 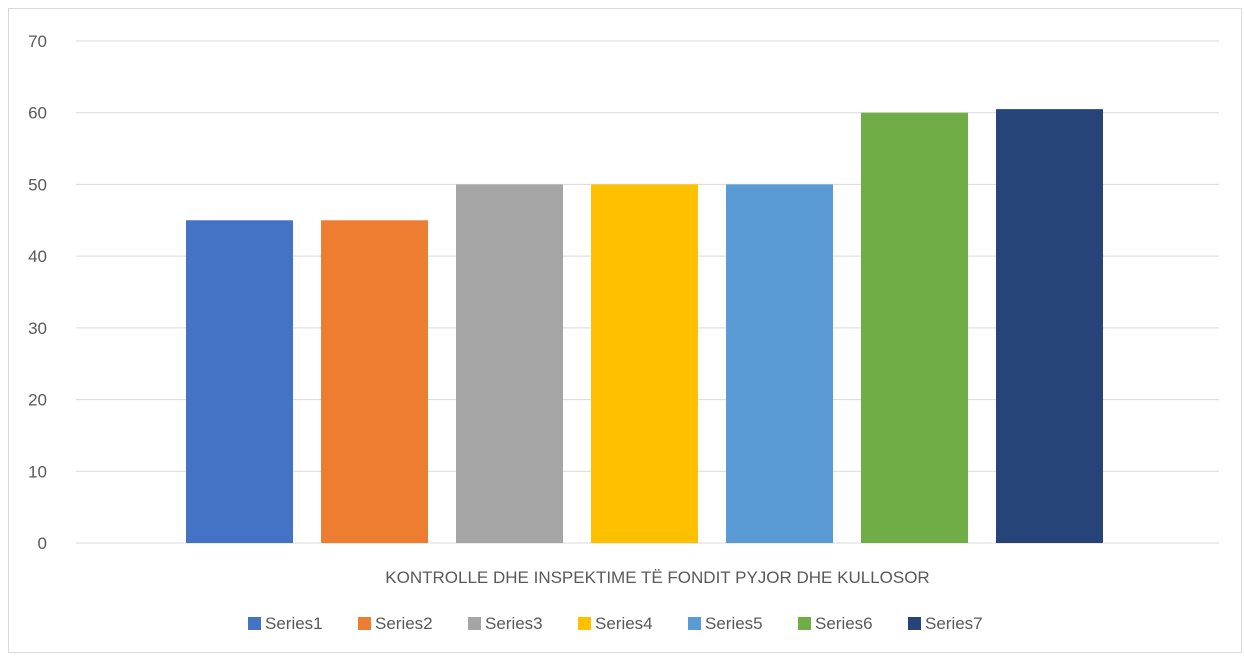 I want to click on y-tick-label: 10, so click(x=37, y=471).